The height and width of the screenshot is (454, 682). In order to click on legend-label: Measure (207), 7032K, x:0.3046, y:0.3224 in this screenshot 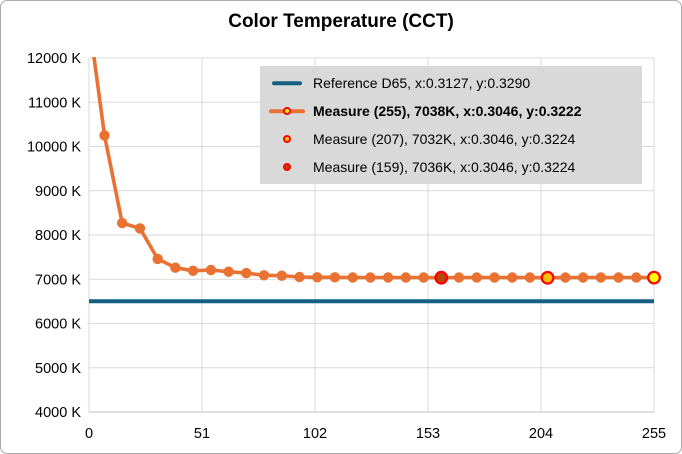, I will do `click(444, 139)`.